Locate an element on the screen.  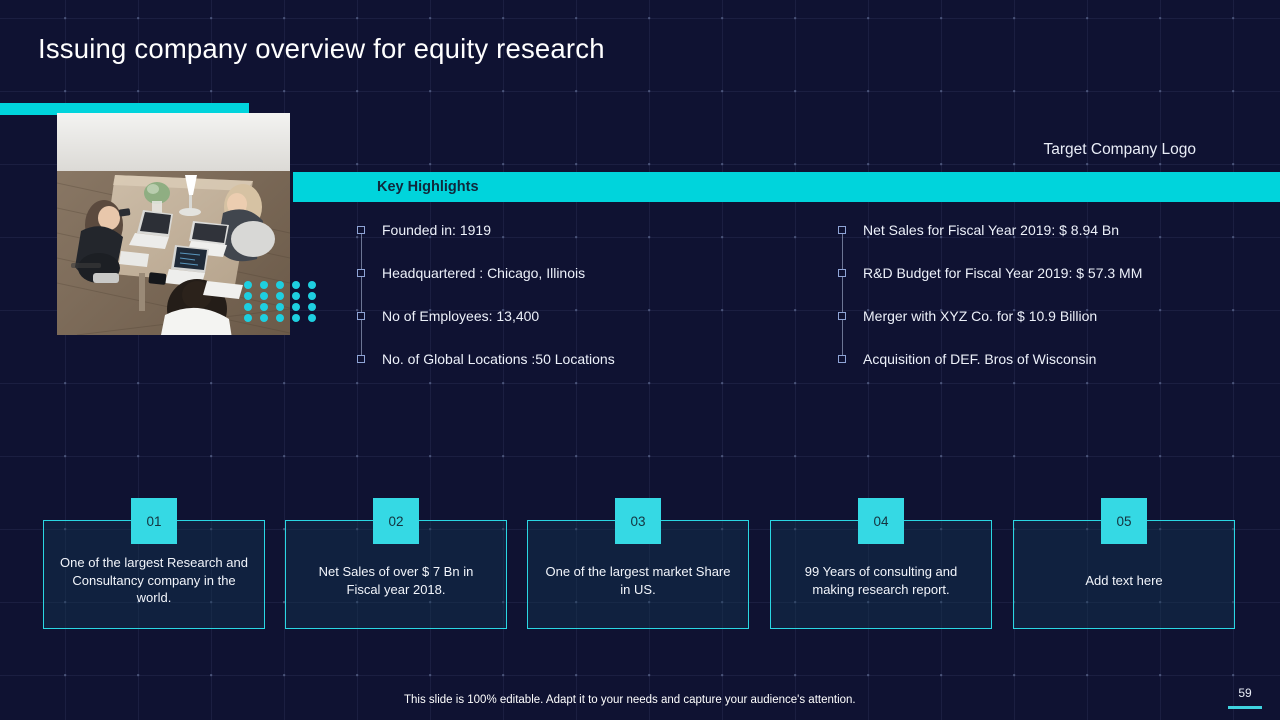
bullet-spine-right is located at coordinates (842, 295).